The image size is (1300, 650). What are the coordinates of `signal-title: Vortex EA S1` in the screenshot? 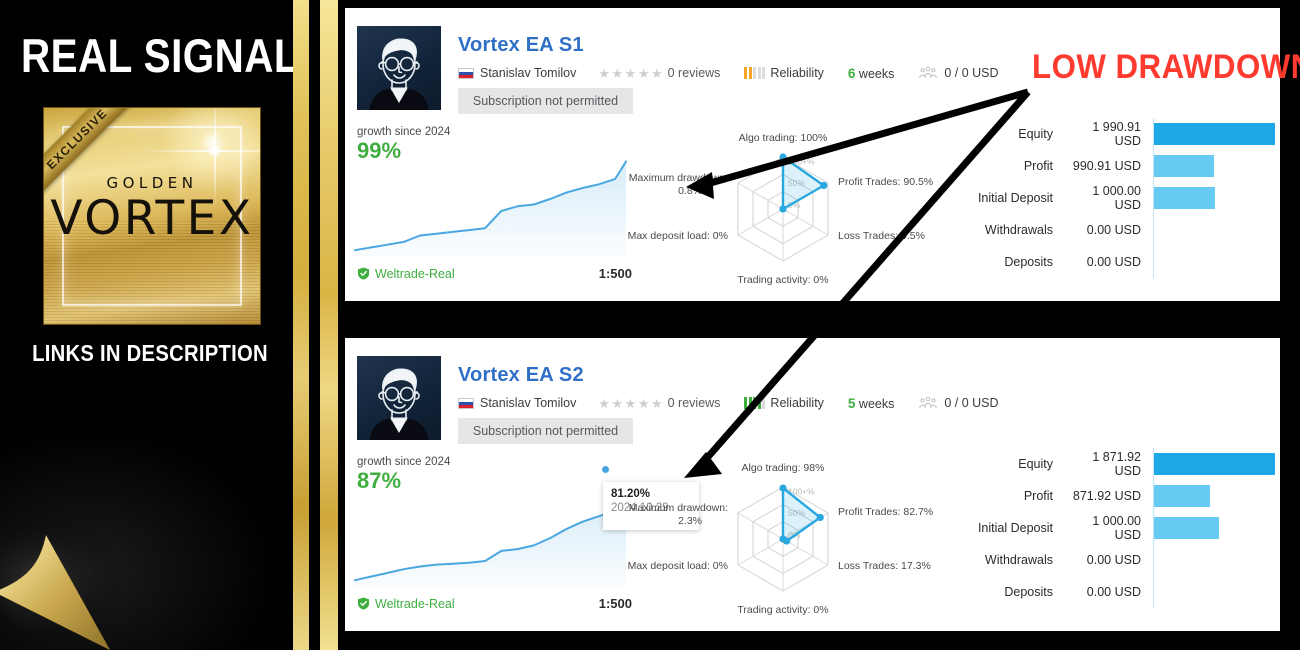 It's located at (521, 45).